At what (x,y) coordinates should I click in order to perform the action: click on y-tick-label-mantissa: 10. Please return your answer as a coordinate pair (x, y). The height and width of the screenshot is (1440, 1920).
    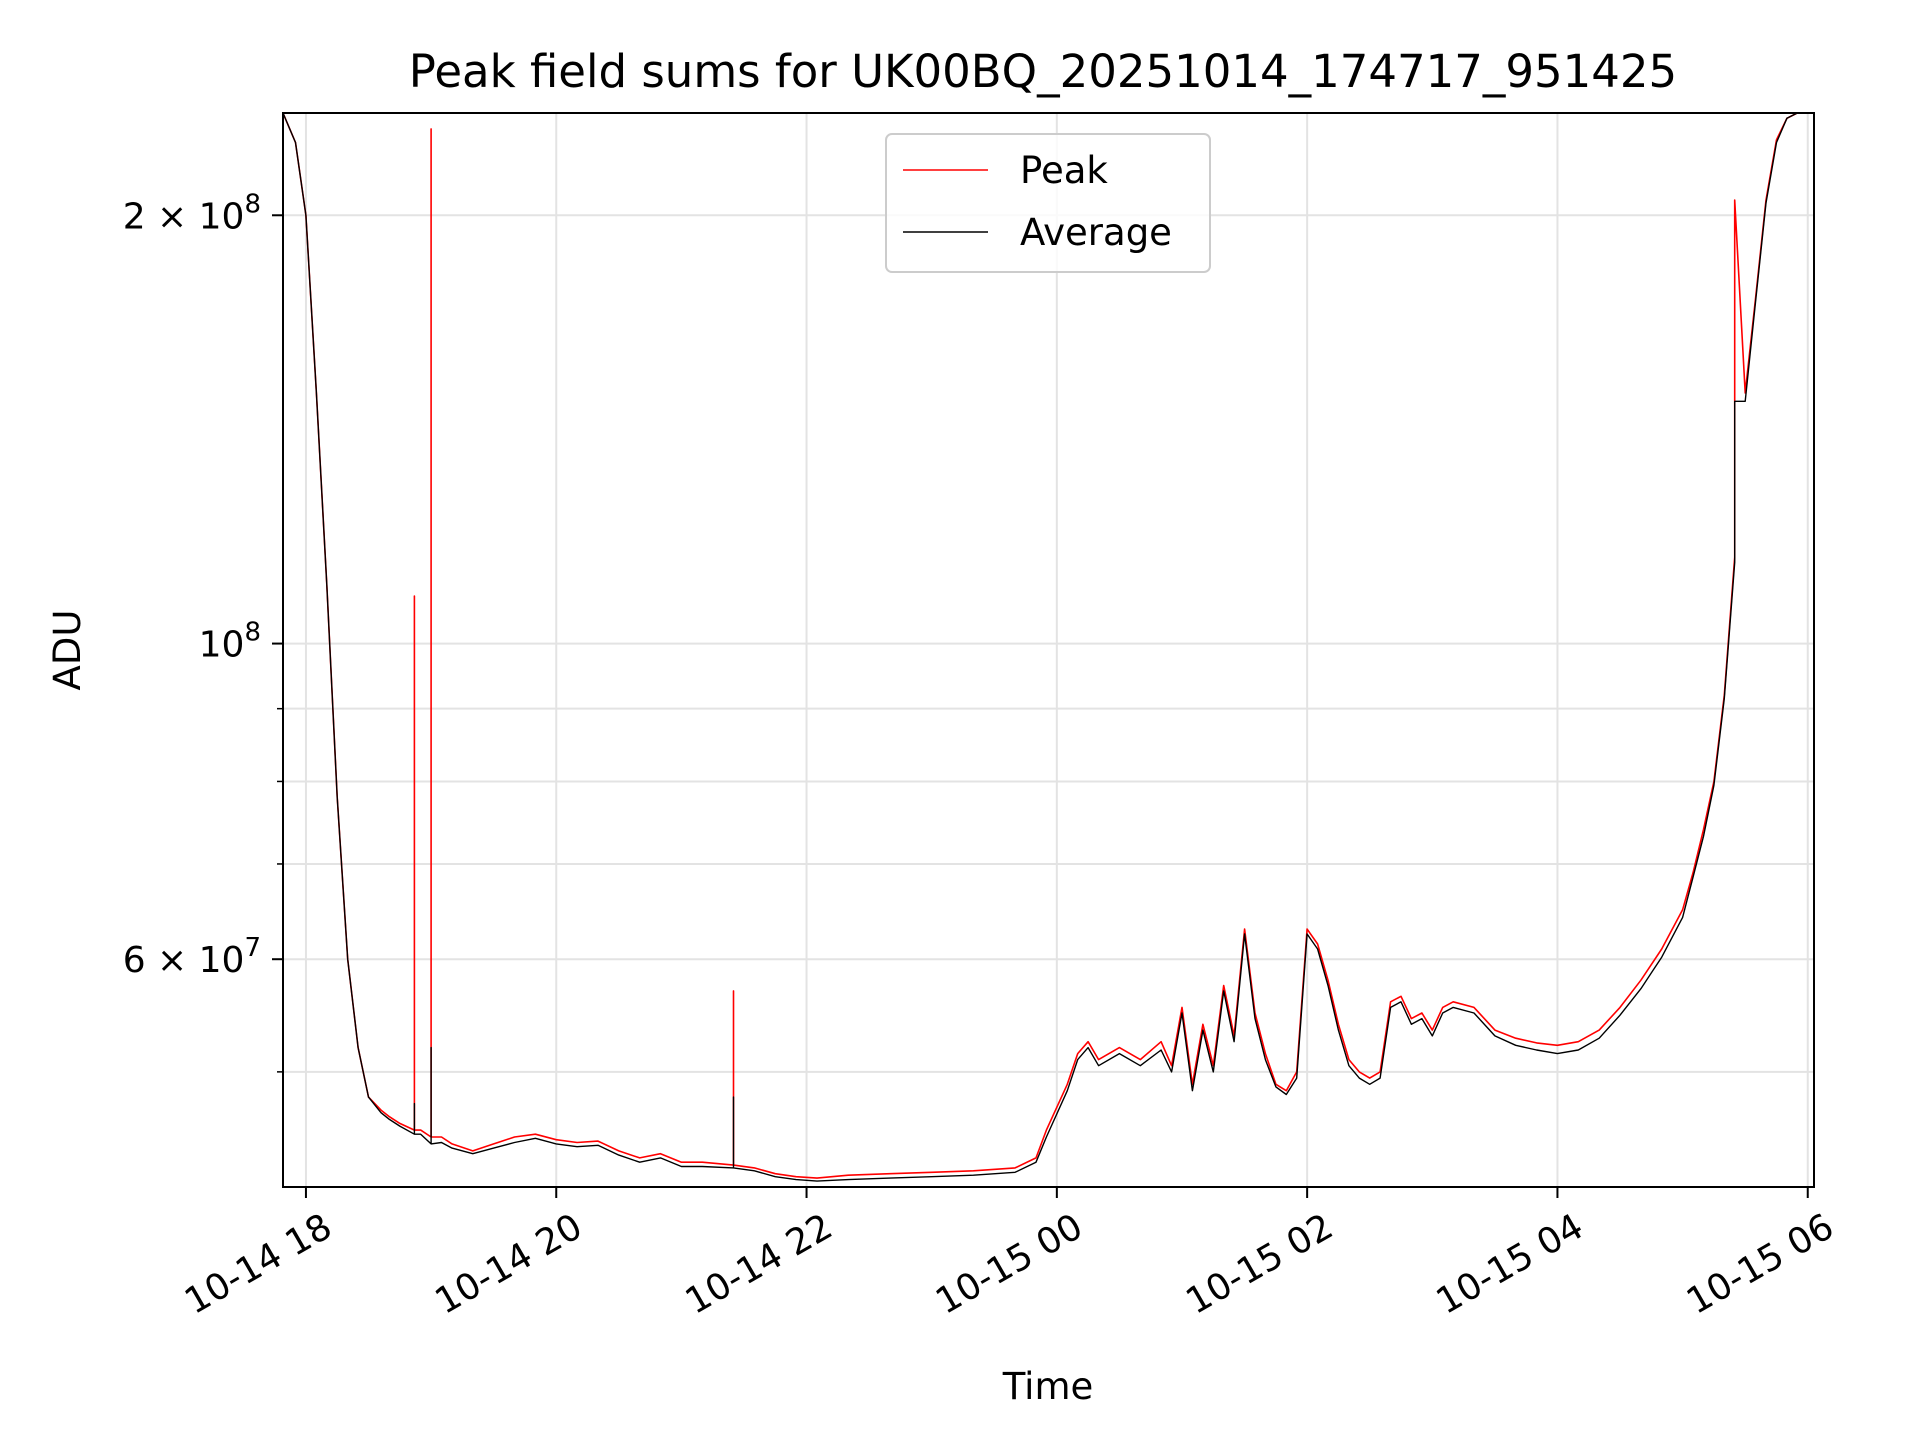
    Looking at the image, I should click on (222, 645).